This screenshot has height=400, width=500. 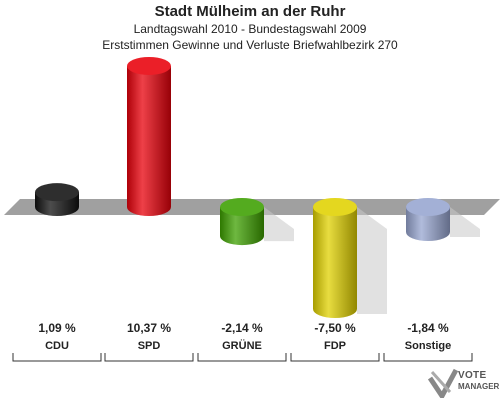 I want to click on chart-title: Stadt Mülheim an der Ruhr, so click(x=250, y=11).